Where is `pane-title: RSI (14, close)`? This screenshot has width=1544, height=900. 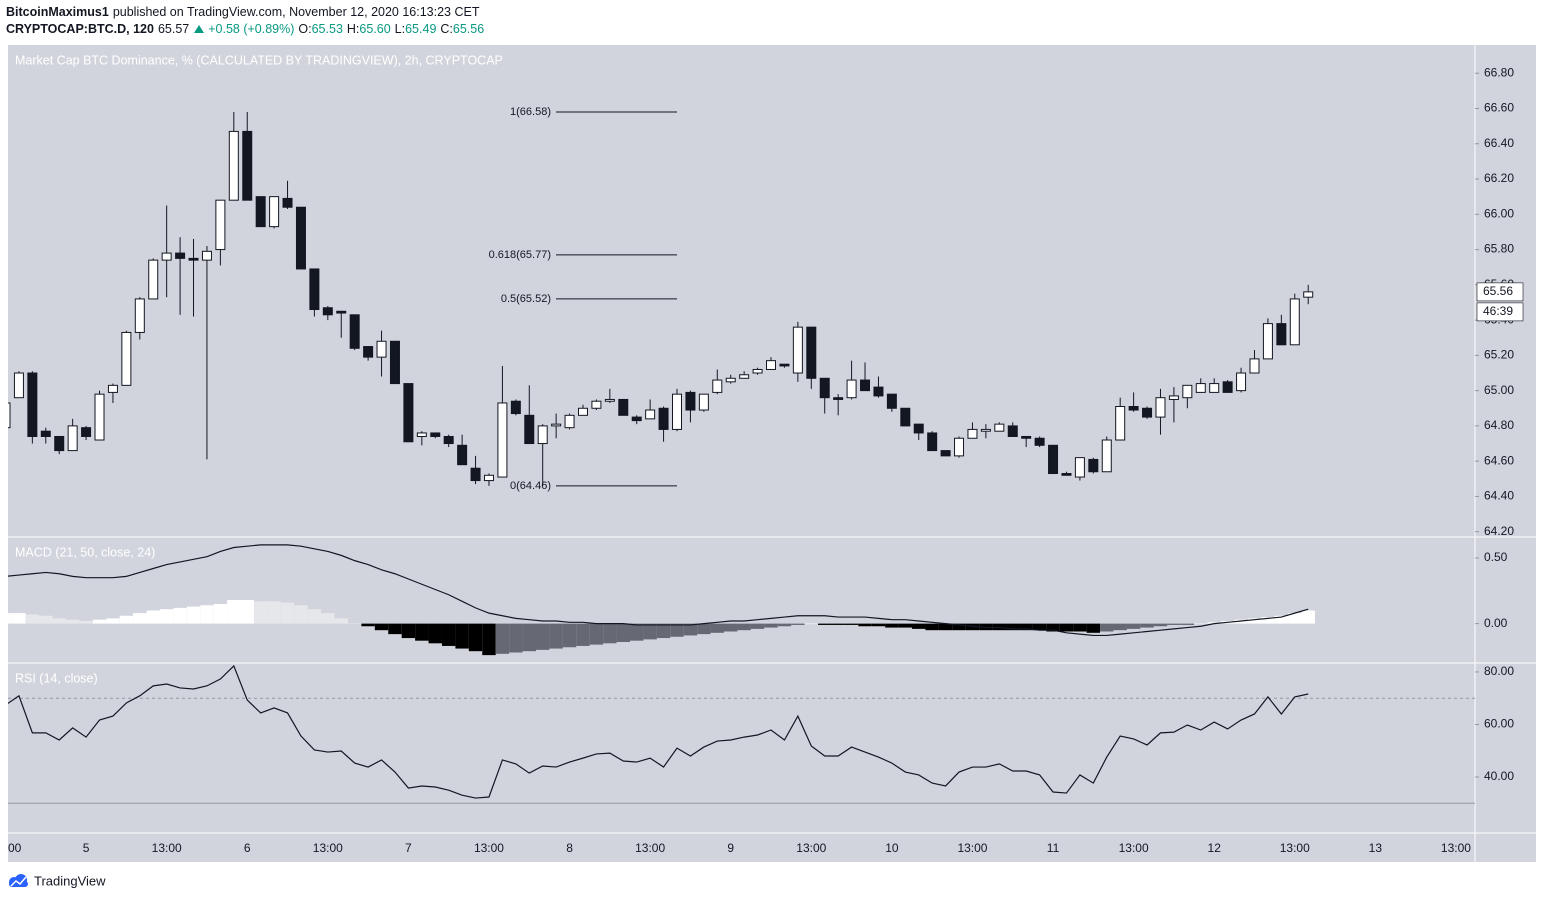 pane-title: RSI (14, close) is located at coordinates (56, 678).